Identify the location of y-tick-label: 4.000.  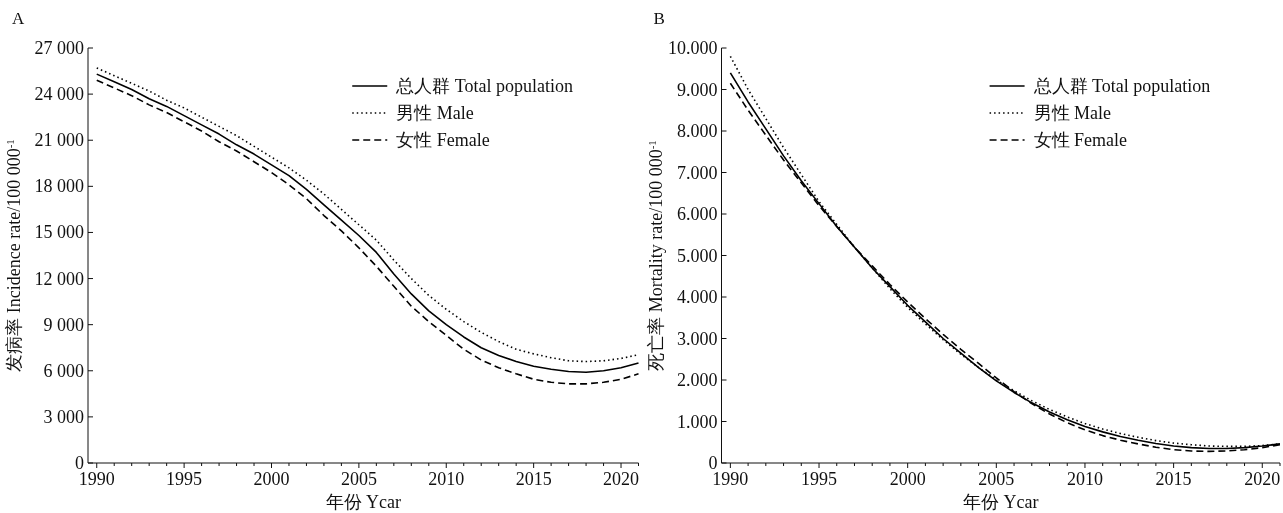
(697, 297).